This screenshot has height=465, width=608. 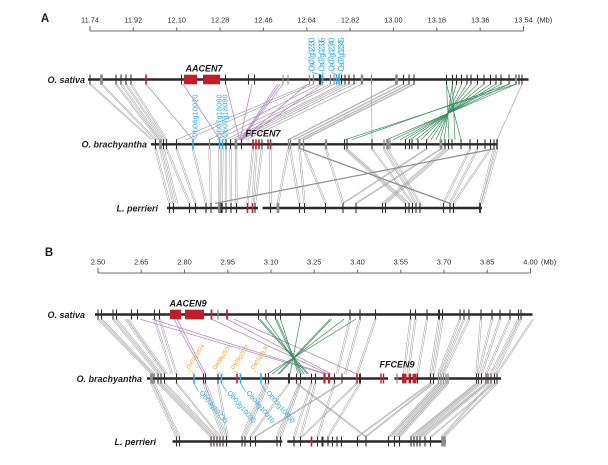 I want to click on svg-text: 2.50, so click(x=98, y=261).